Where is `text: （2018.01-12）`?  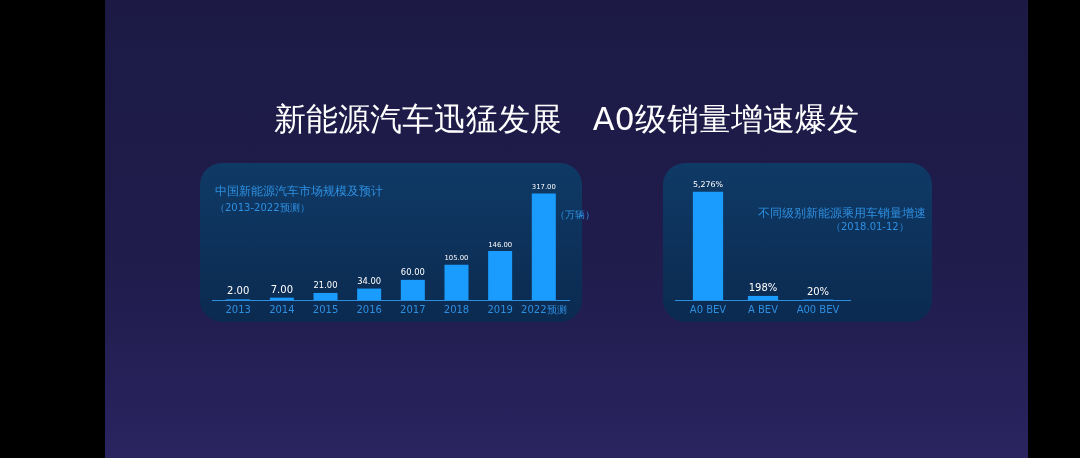
text: （2018.01-12） is located at coordinates (870, 227).